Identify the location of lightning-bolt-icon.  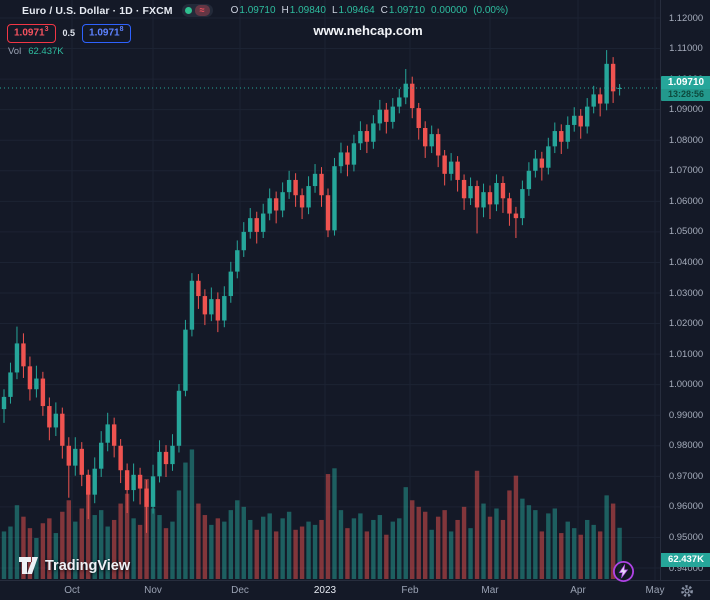
(623, 571).